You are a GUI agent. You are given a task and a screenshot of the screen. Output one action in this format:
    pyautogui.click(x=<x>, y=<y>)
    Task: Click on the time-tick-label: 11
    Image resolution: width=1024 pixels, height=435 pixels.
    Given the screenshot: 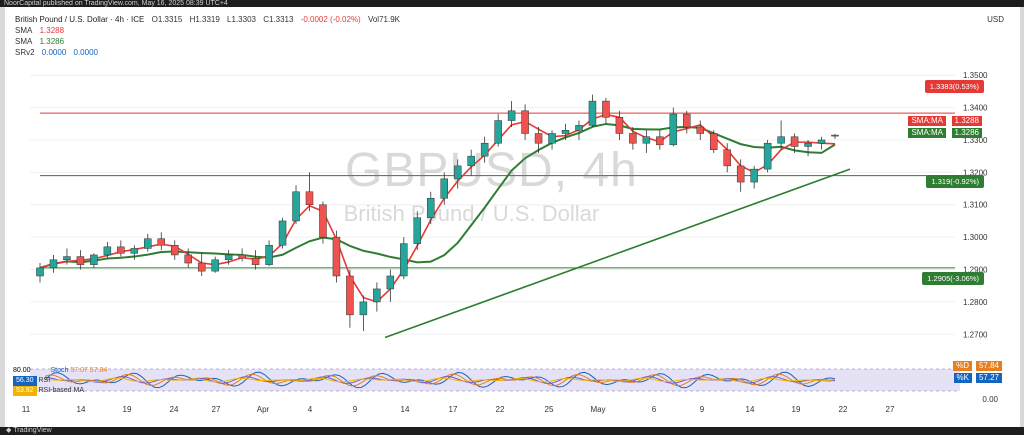 What is the action you would take?
    pyautogui.click(x=26, y=409)
    